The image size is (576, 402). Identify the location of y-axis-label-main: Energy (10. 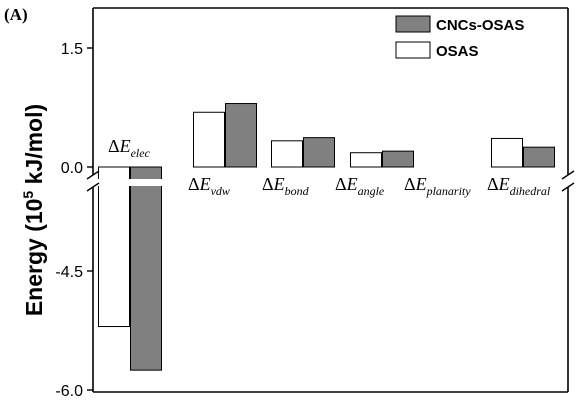
(34, 258).